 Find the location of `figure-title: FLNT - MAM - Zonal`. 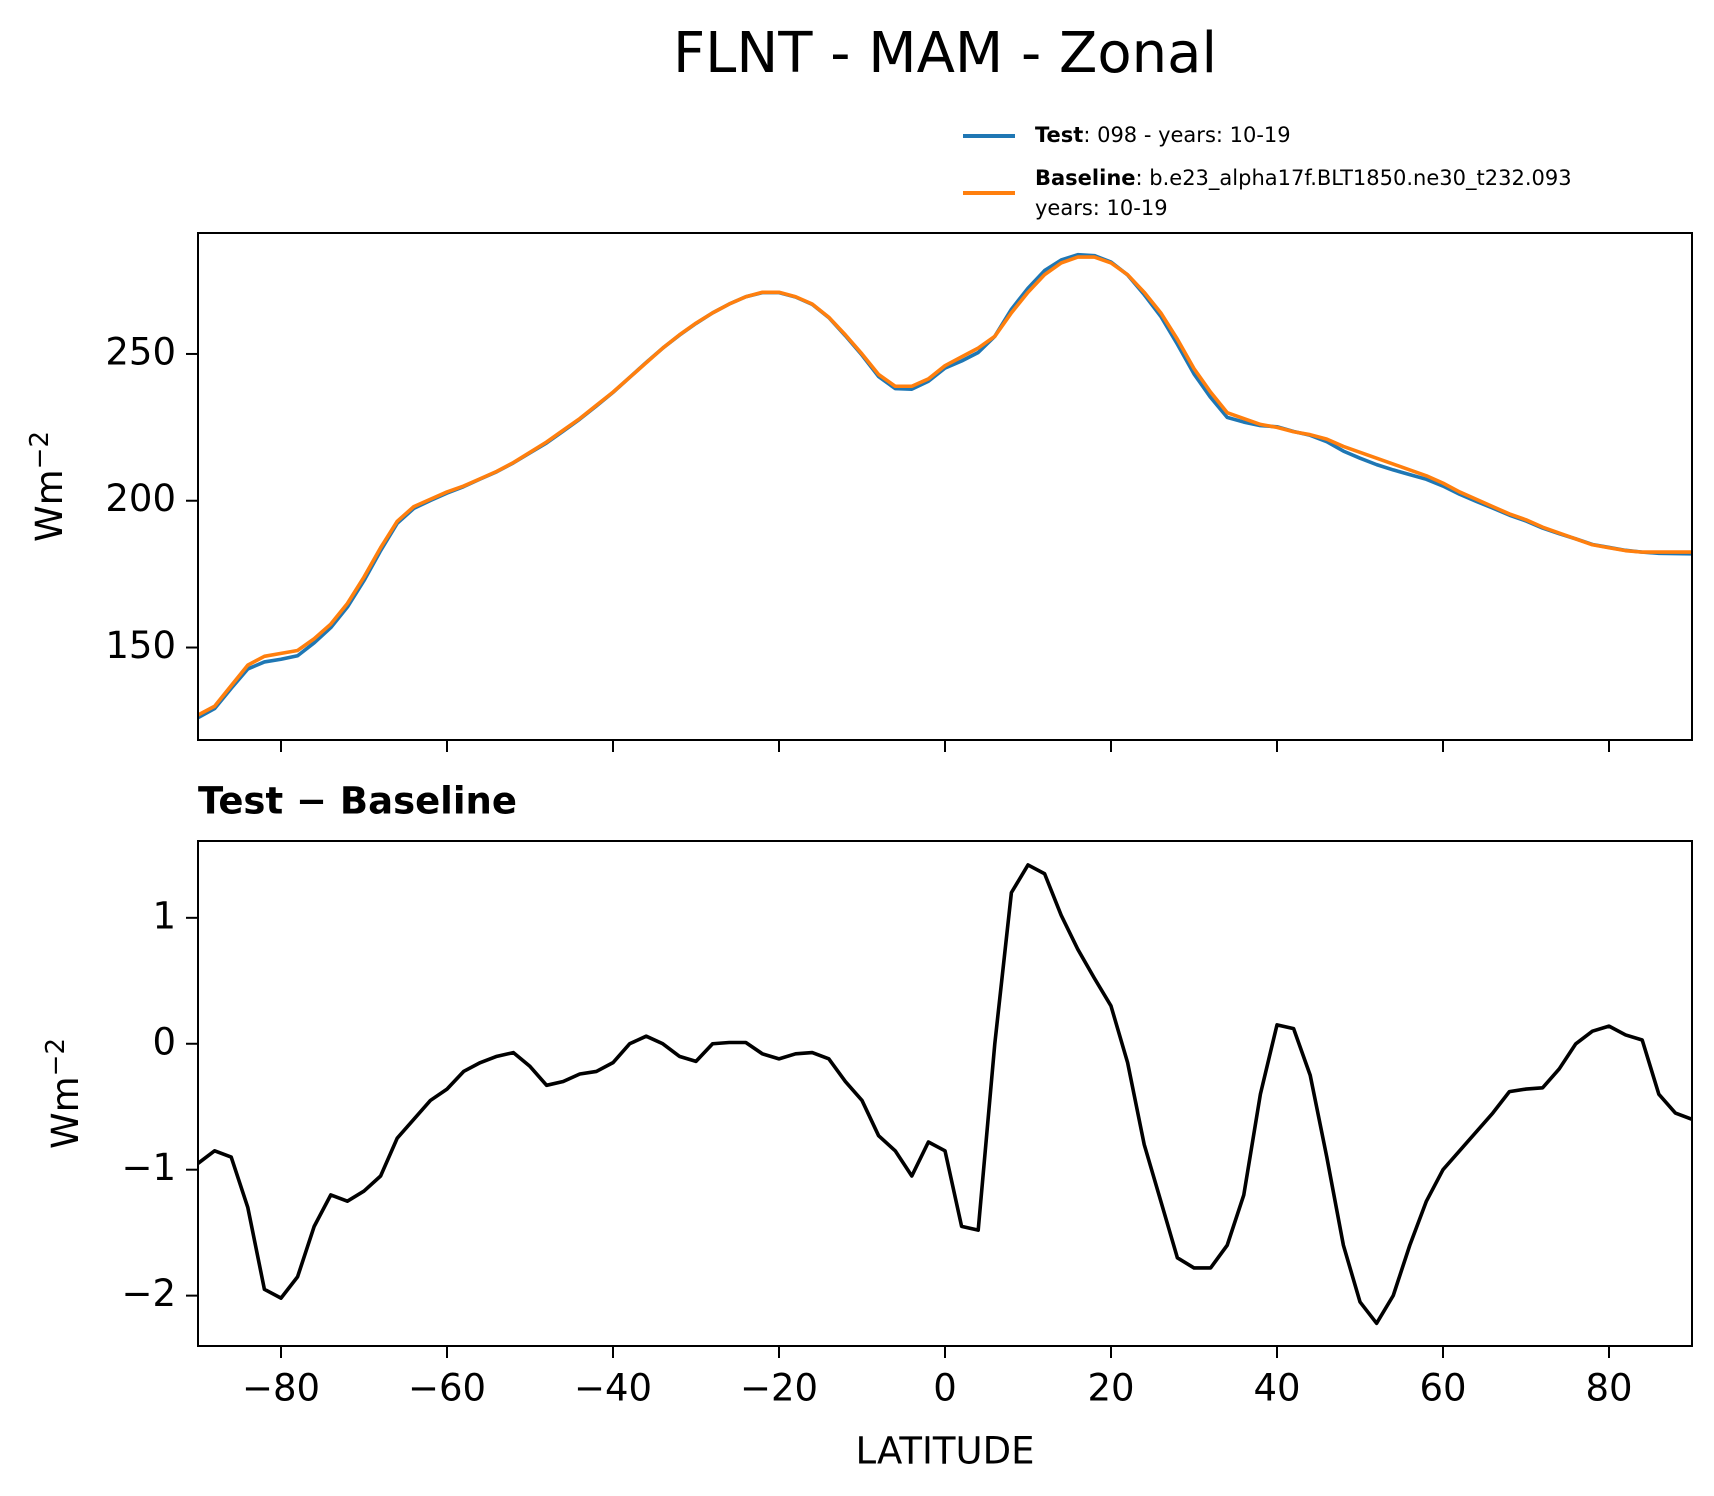

figure-title: FLNT - MAM - Zonal is located at coordinates (945, 53).